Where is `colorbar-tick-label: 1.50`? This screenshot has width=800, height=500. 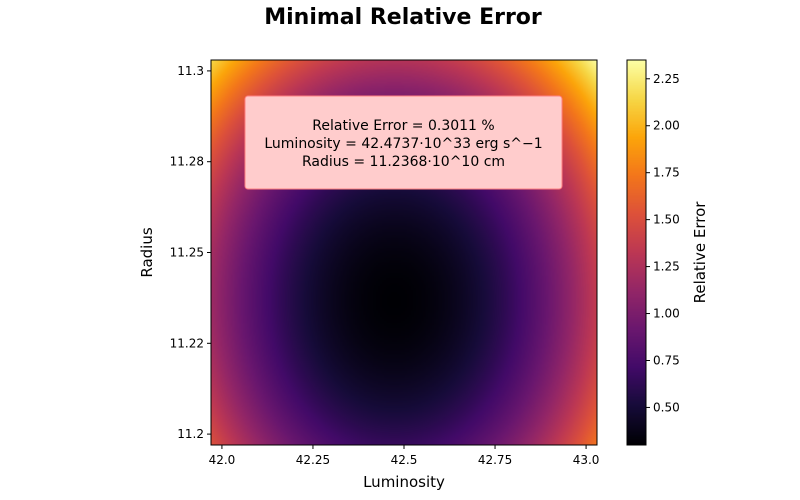
colorbar-tick-label: 1.50 is located at coordinates (666, 220).